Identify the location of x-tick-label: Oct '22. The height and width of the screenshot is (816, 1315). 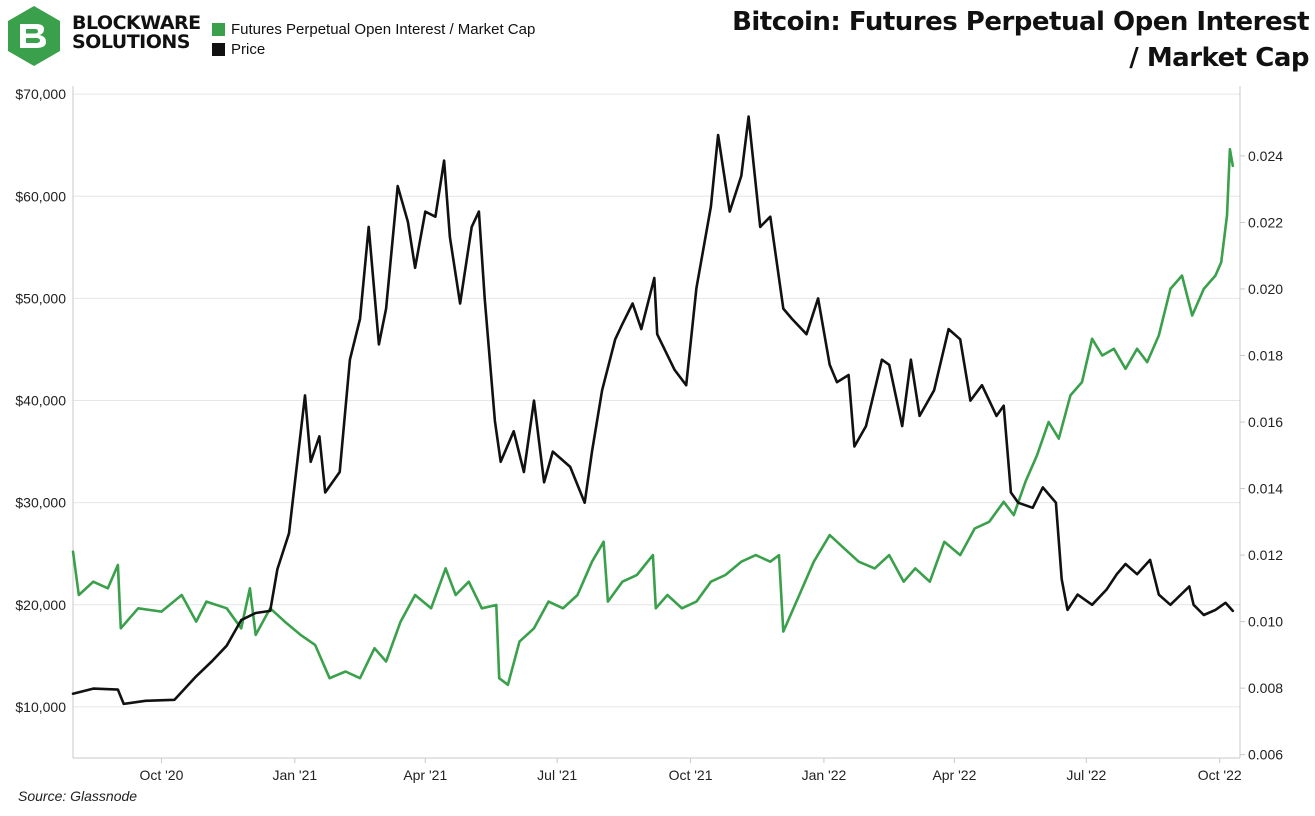
(1220, 775).